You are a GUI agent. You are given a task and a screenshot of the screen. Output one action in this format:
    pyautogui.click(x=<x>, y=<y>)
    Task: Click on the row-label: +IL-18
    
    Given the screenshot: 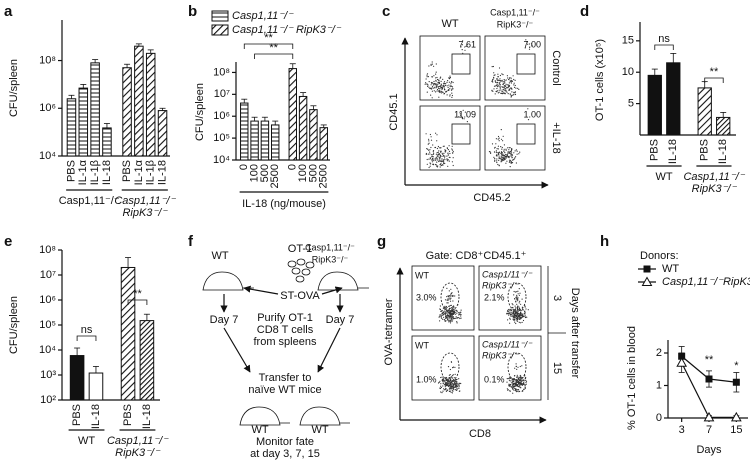 What is the action you would take?
    pyautogui.click(x=556, y=138)
    